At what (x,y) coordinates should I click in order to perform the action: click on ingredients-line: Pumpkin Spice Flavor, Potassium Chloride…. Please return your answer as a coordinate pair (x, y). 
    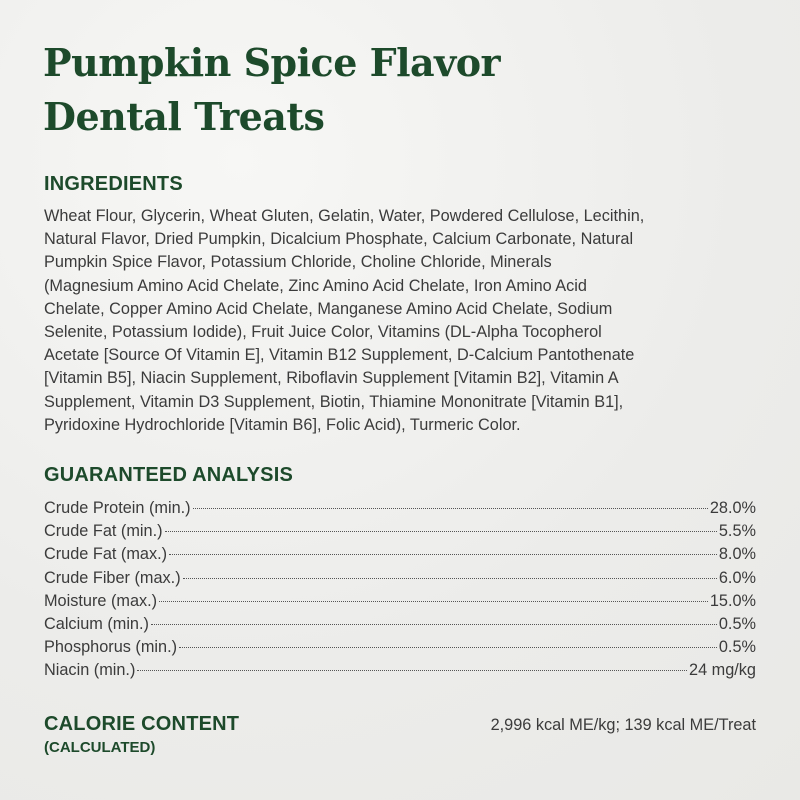
    Looking at the image, I should click on (298, 262).